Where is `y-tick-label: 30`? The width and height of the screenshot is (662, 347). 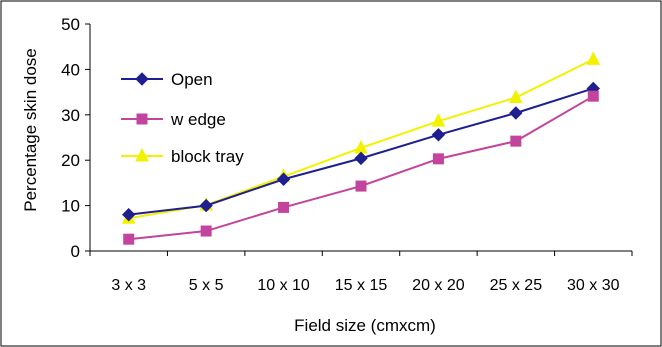
y-tick-label: 30 is located at coordinates (70, 115).